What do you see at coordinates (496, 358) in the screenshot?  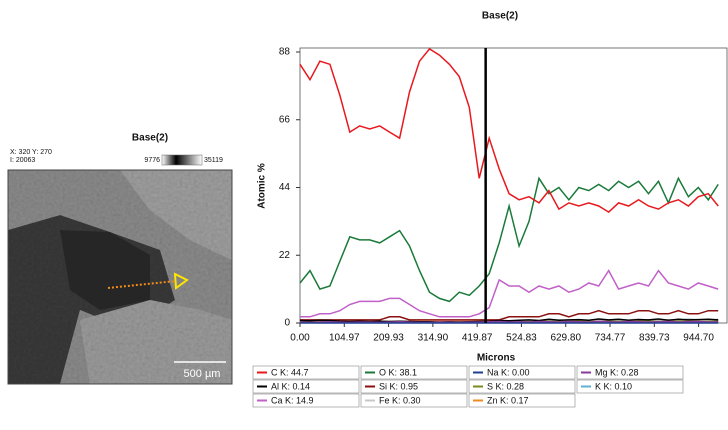 I see `x-axis-label: Microns` at bounding box center [496, 358].